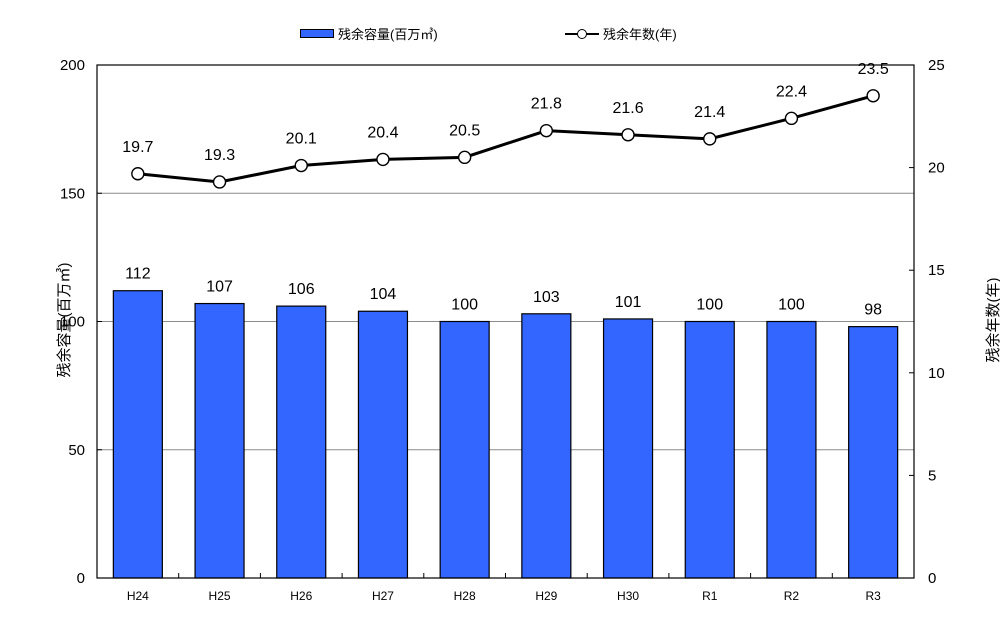  Describe the element at coordinates (382, 132) in the screenshot. I see `line-value-label: 20.4` at that location.